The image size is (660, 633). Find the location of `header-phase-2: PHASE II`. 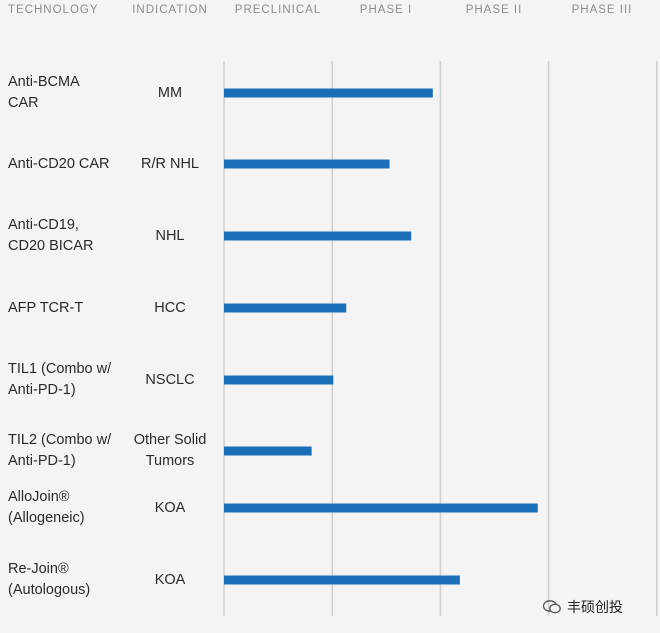

header-phase-2: PHASE II is located at coordinates (494, 10).